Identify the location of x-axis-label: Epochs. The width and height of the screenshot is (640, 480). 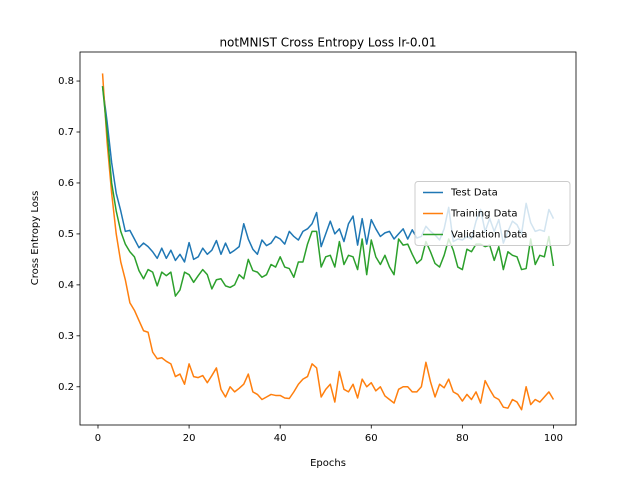
(328, 463).